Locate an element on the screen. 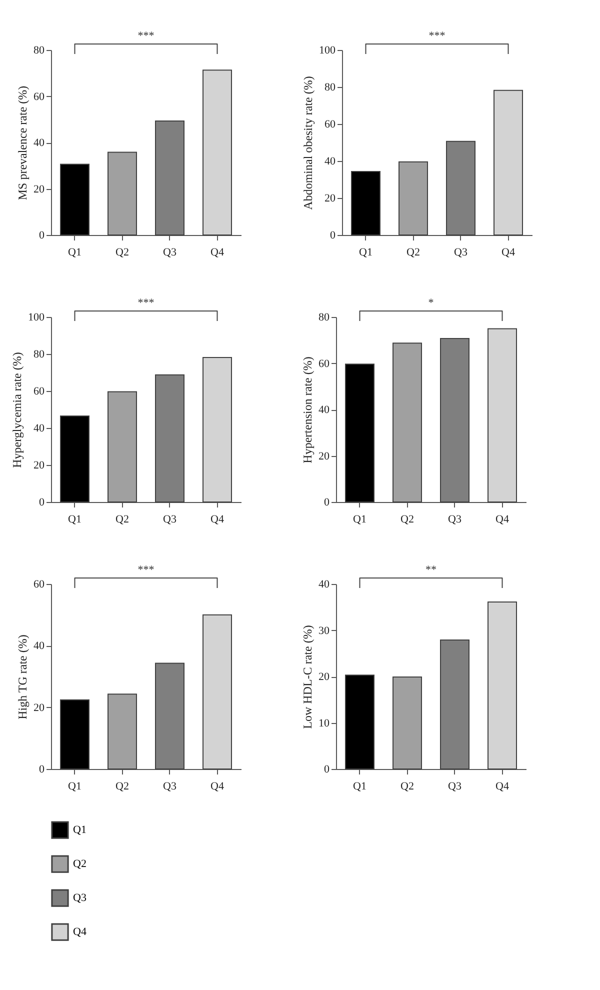 The width and height of the screenshot is (600, 990). legend-label: Q1 is located at coordinates (79, 830).